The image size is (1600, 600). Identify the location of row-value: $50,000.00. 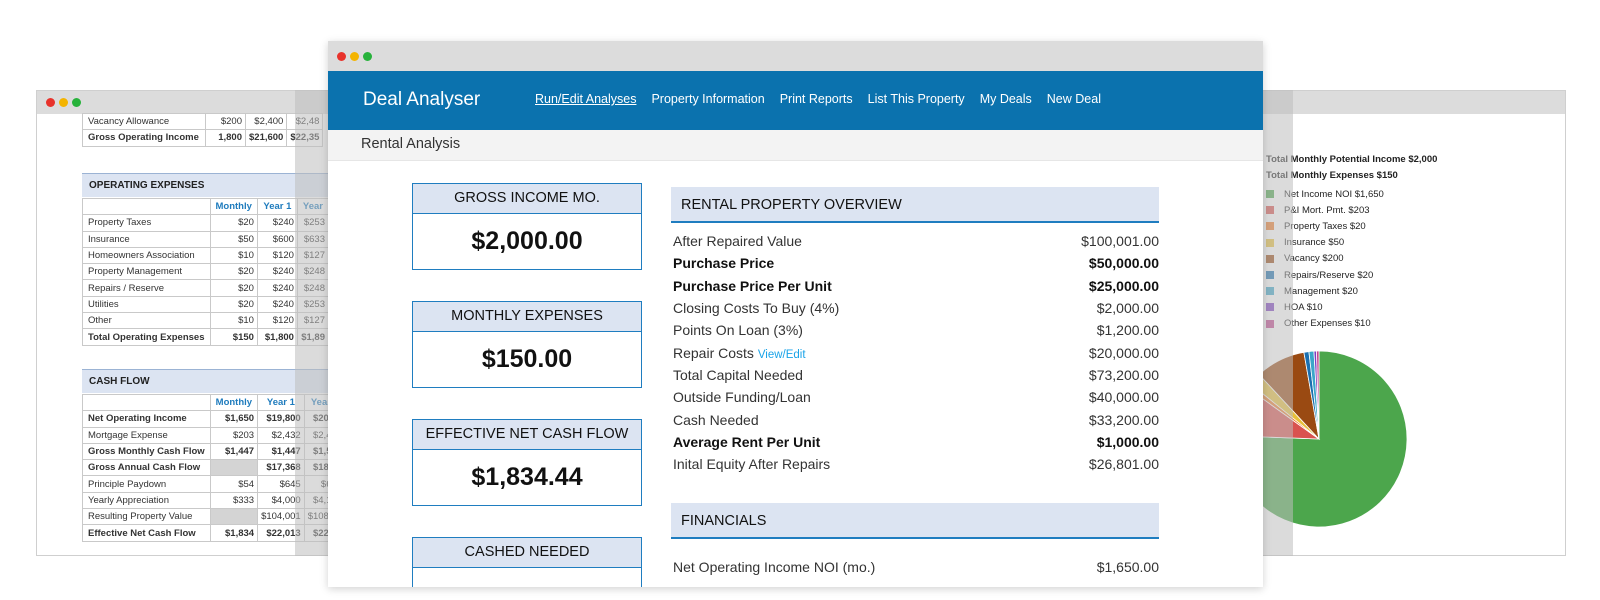
(1123, 263).